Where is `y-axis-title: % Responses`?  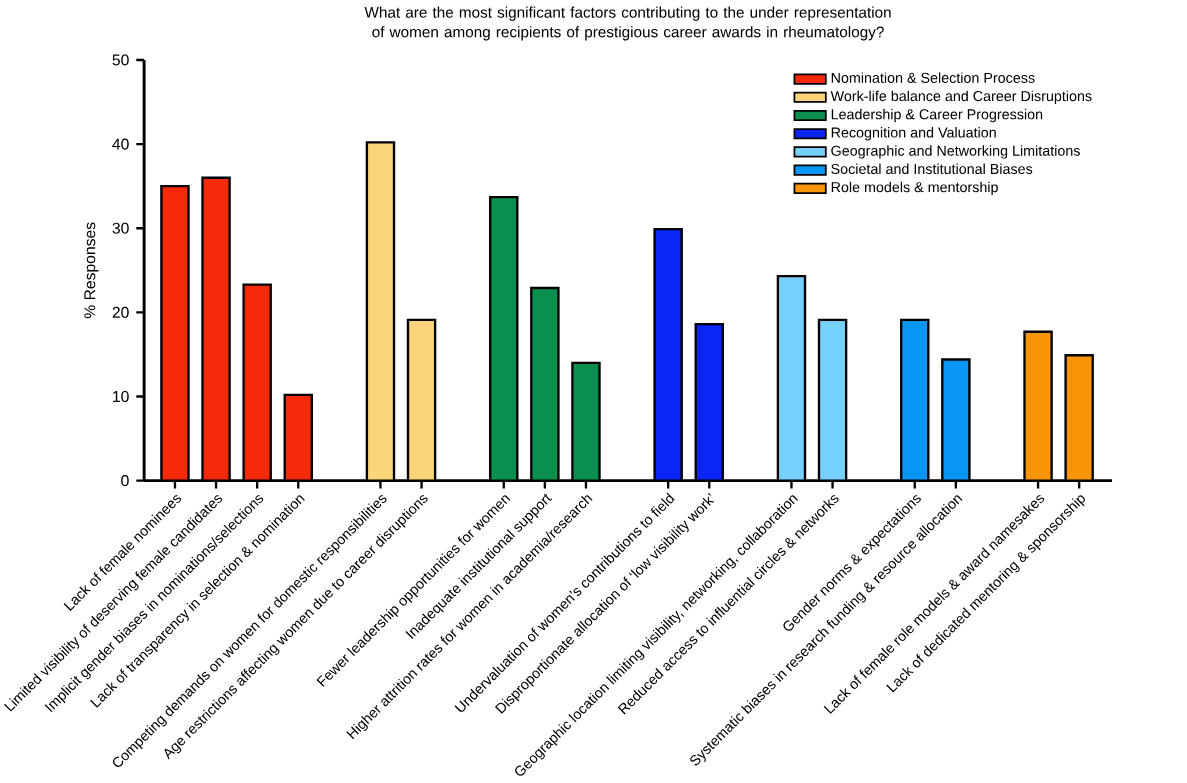
y-axis-title: % Responses is located at coordinates (91, 270).